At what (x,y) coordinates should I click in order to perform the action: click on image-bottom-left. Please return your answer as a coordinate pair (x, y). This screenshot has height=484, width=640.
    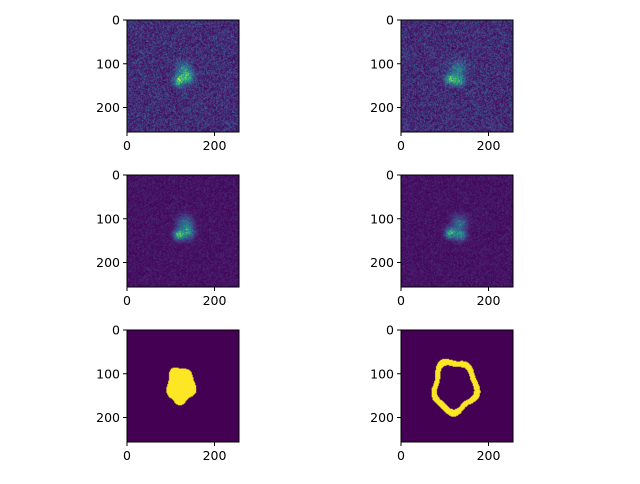
    Looking at the image, I should click on (183, 386).